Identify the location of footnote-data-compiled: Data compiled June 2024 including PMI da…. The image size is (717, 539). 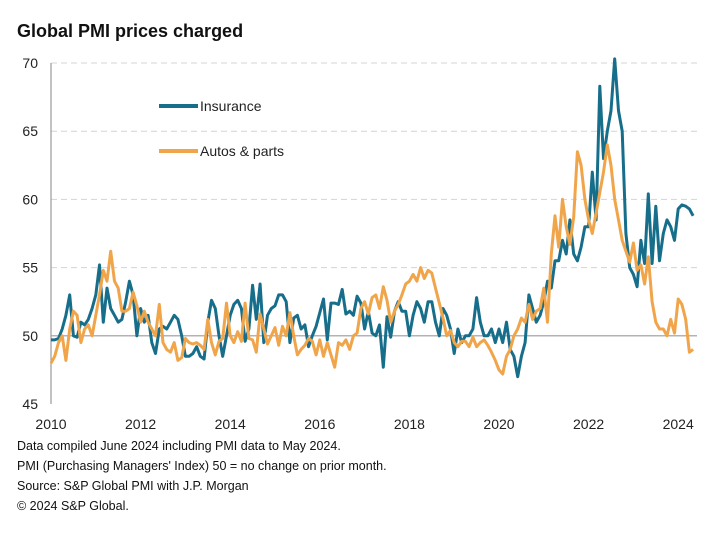
(179, 446).